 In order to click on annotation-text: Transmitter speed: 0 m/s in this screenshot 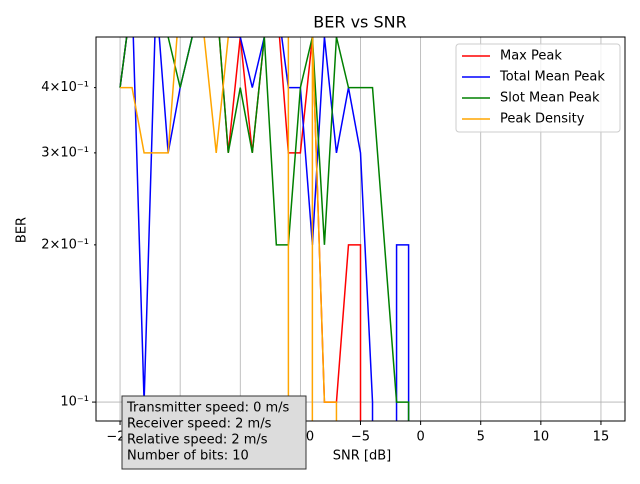, I will do `click(208, 408)`.